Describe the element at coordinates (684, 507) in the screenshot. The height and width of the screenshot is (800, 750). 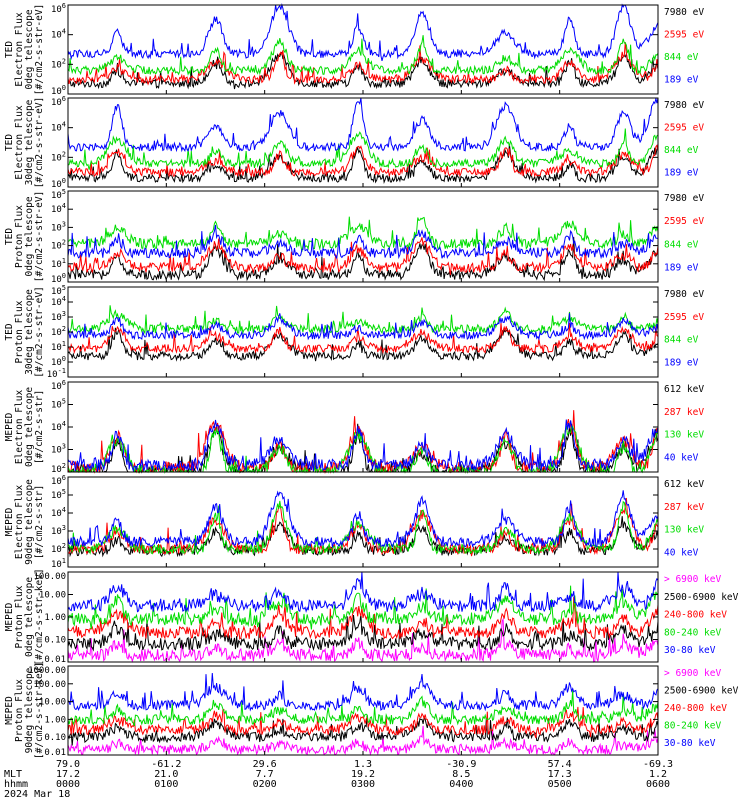
I see `legend-entry: 287 keV` at that location.